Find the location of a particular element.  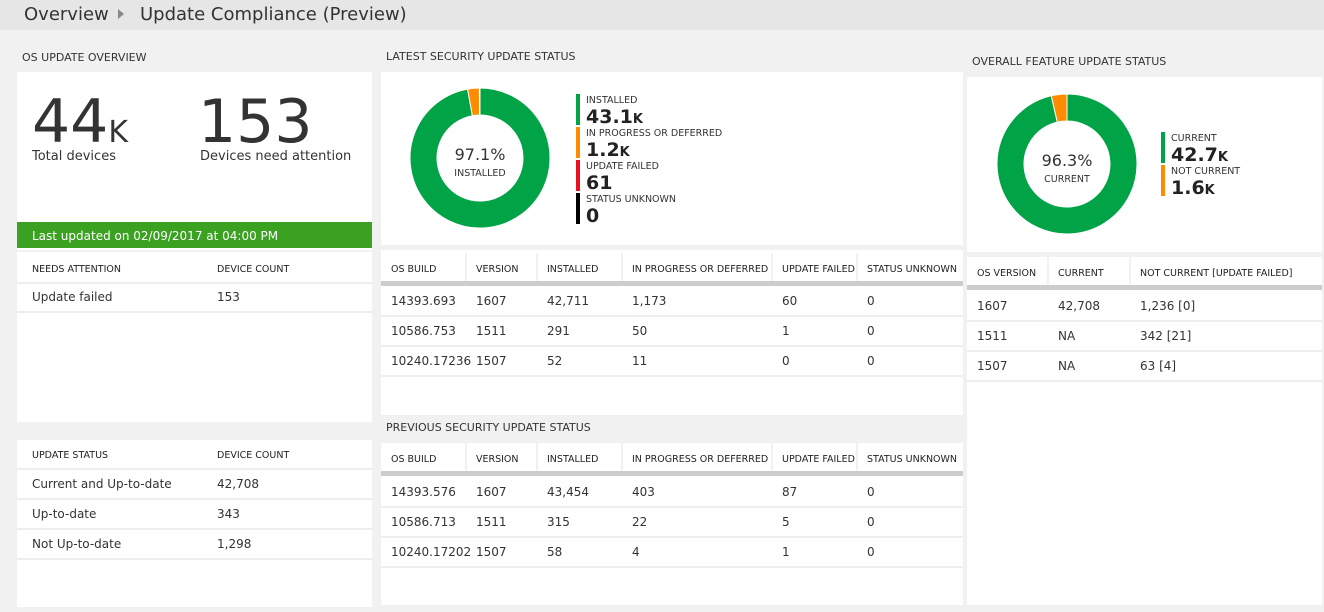

breadcrumb-item: Overview is located at coordinates (66, 14).